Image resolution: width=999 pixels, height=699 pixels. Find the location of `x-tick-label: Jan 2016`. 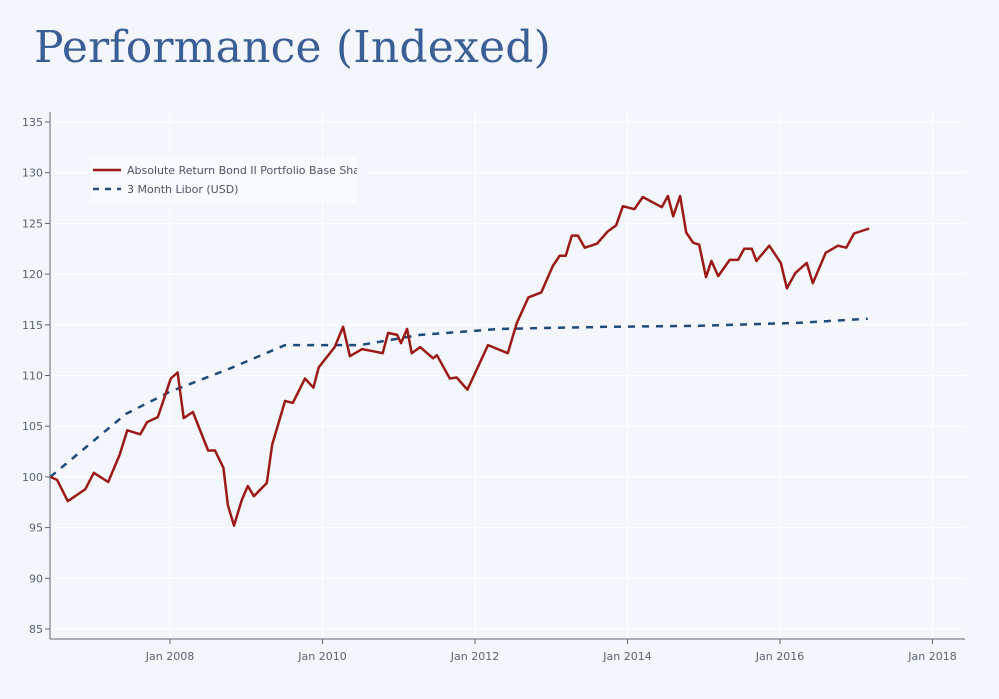

x-tick-label: Jan 2016 is located at coordinates (779, 656).